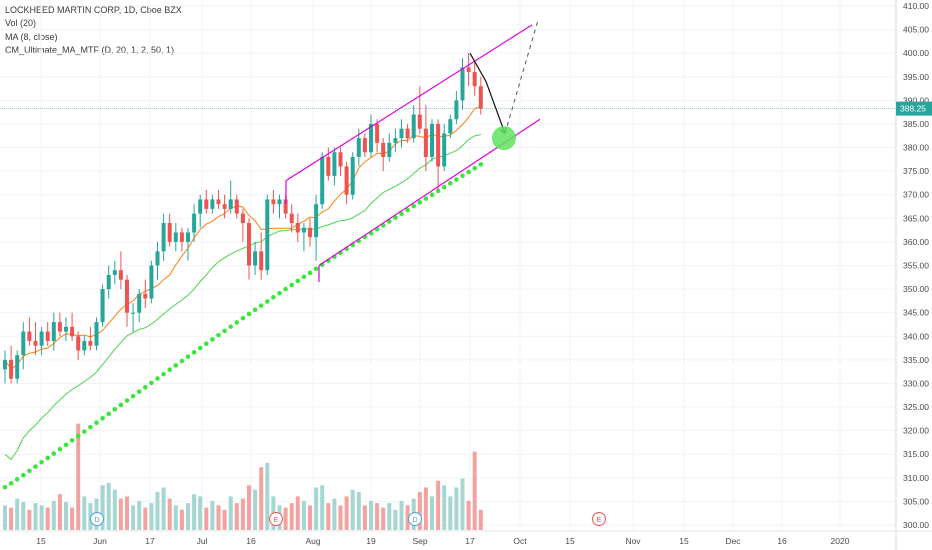 The image size is (932, 550). I want to click on projection-dashed-line, so click(521, 77).